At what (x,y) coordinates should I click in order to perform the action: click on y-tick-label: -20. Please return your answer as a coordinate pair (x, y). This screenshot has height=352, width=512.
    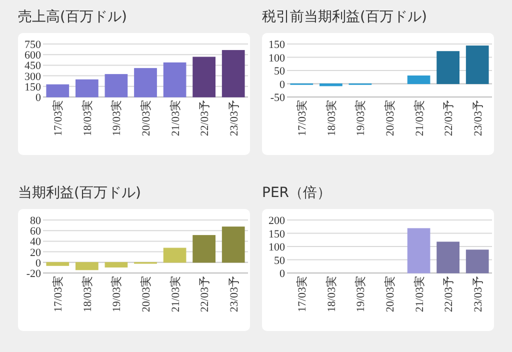
    Looking at the image, I should click on (34, 274).